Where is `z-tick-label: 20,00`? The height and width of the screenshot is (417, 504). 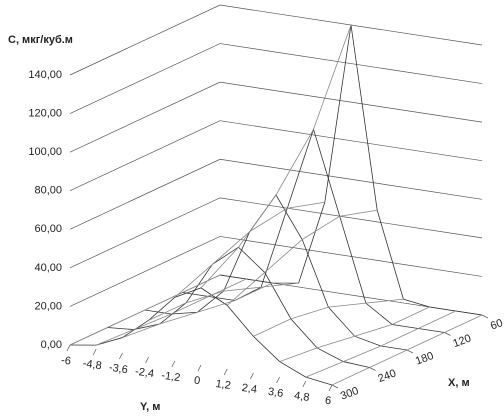 z-tick-label: 20,00 is located at coordinates (48, 306).